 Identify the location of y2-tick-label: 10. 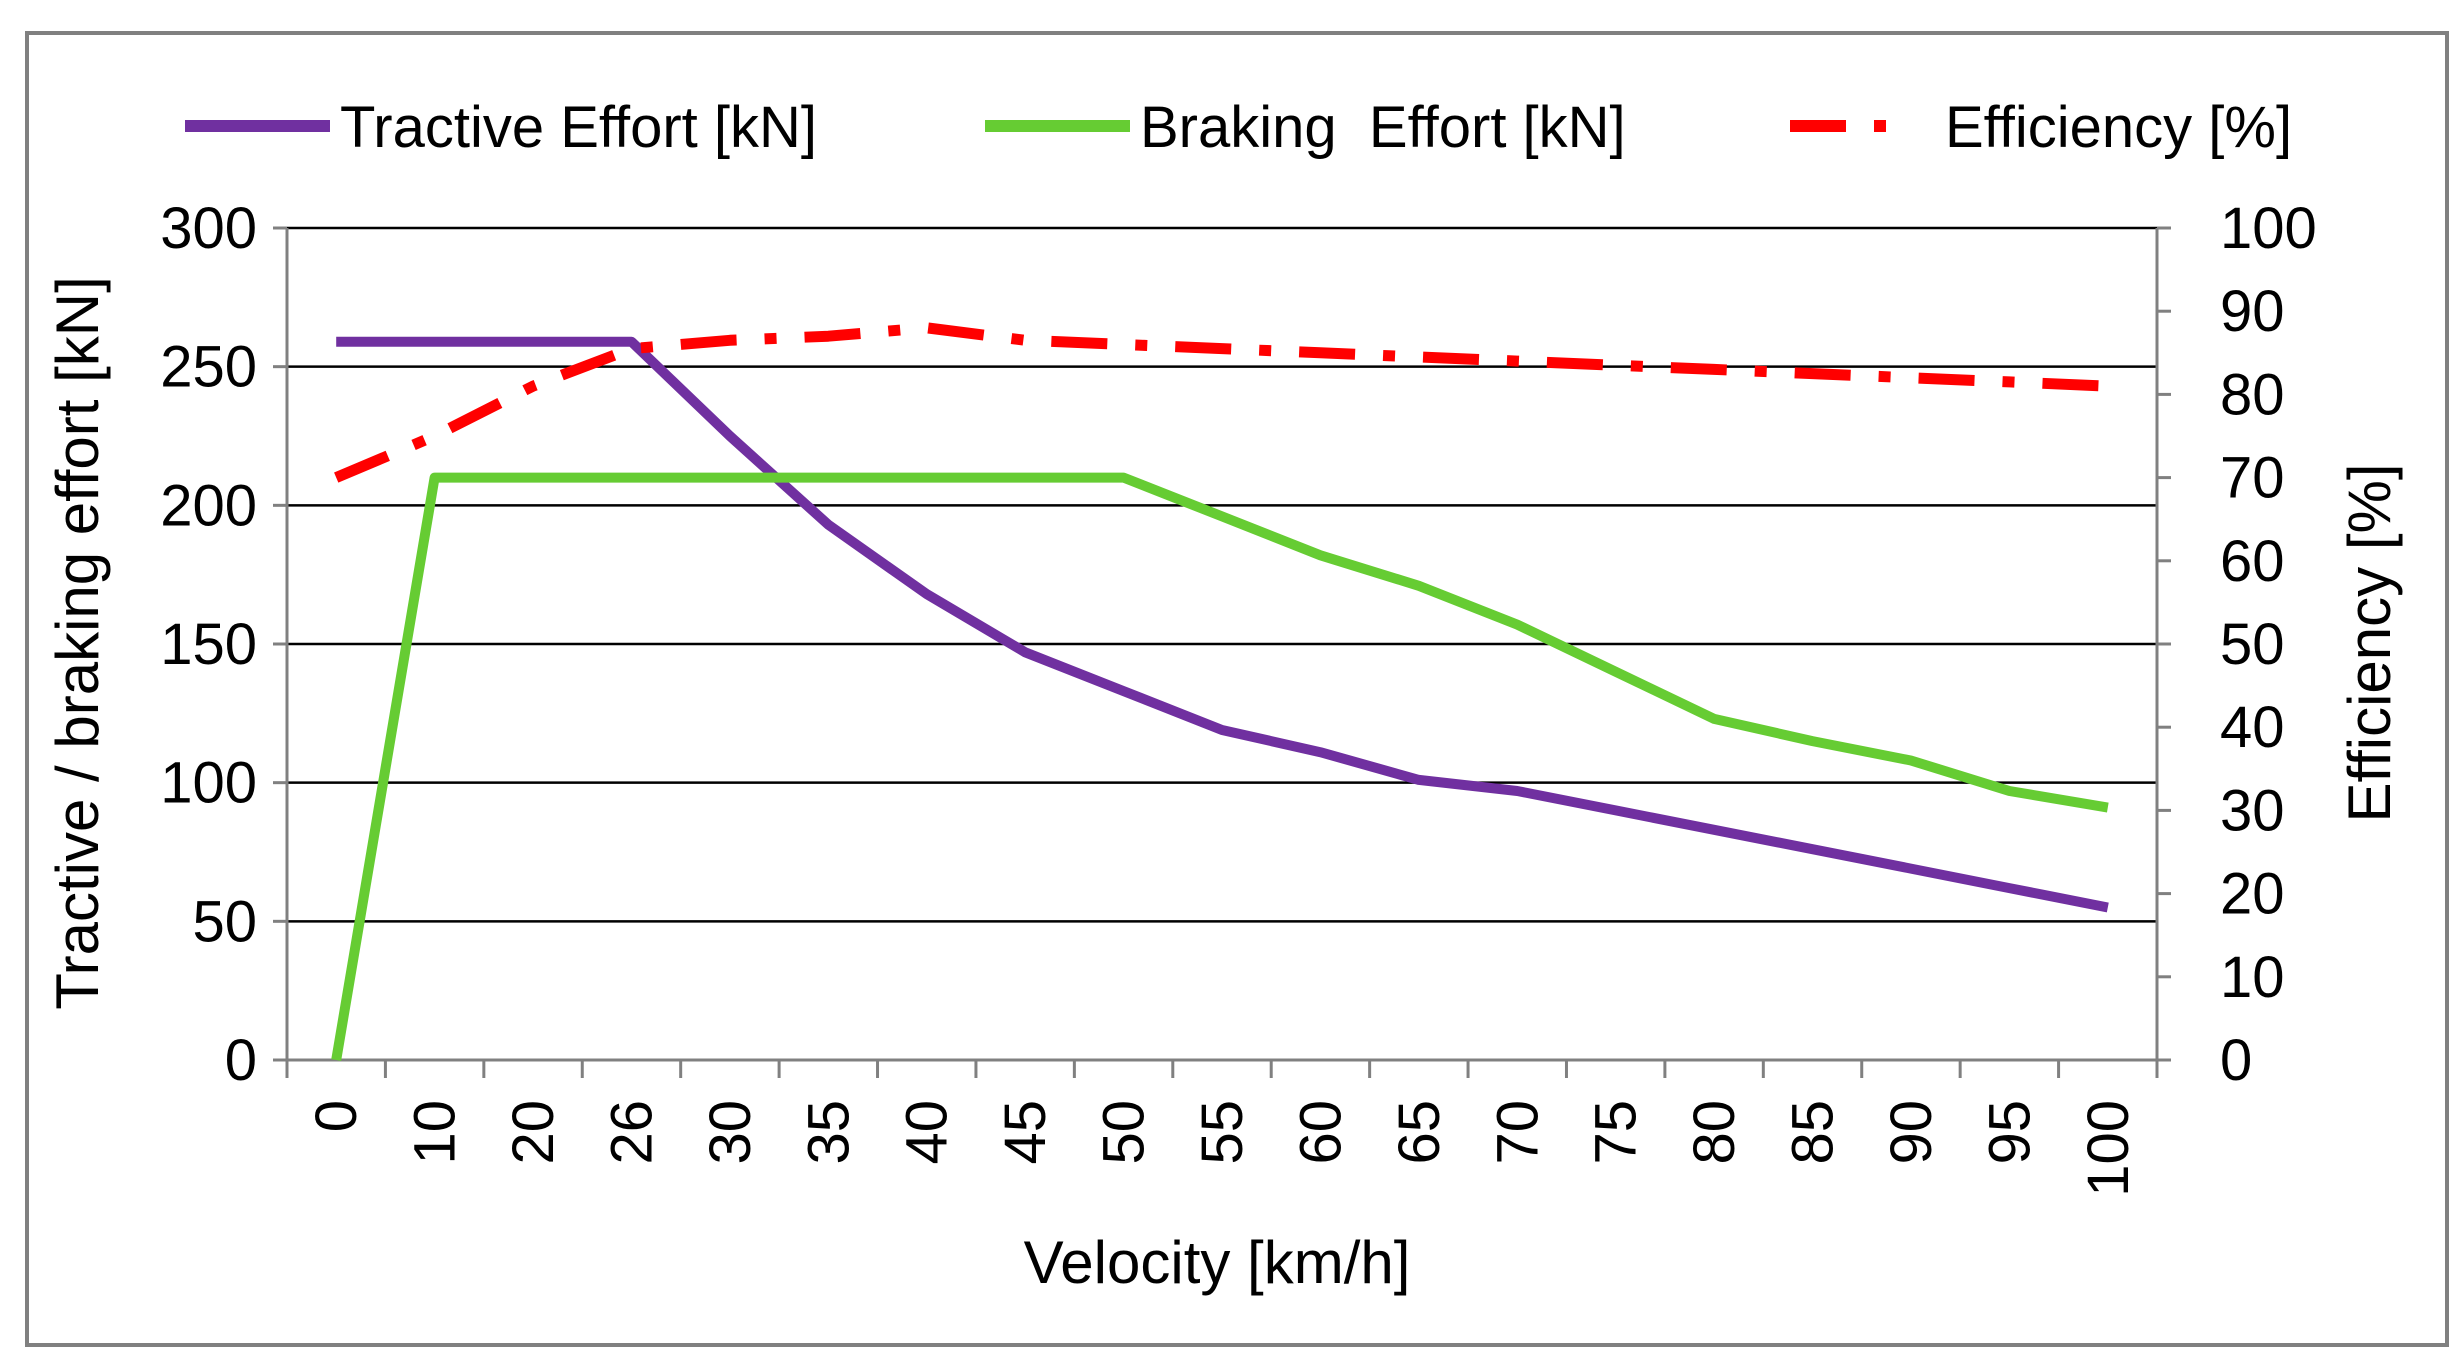
(2252, 977).